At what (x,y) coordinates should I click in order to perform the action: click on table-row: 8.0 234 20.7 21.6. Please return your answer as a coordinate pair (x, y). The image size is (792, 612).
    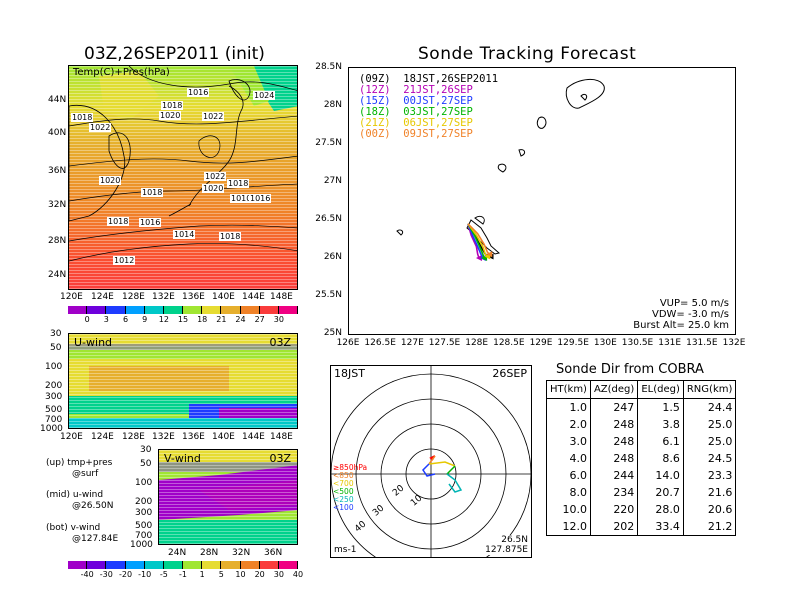
    Looking at the image, I should click on (641, 492).